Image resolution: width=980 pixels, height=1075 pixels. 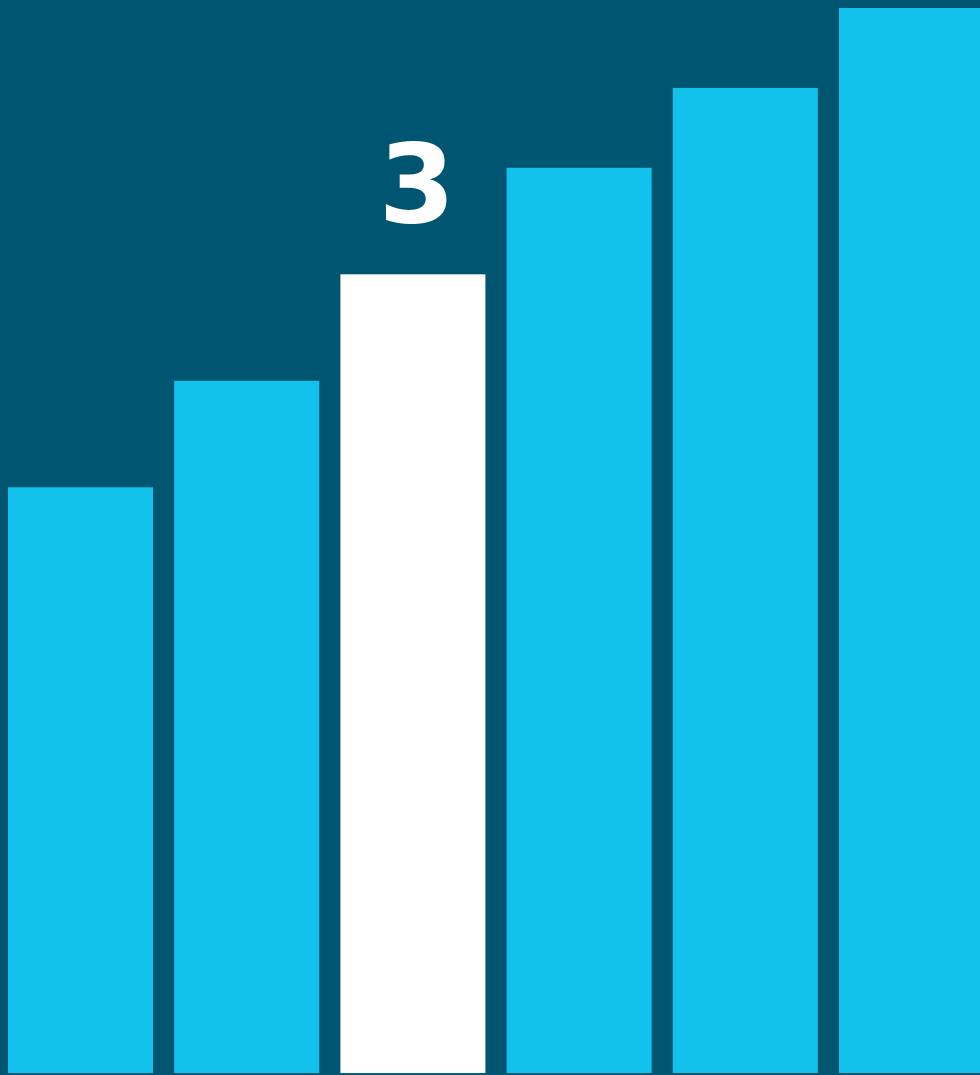 I want to click on highlight-bar-label: 3, so click(x=417, y=184).